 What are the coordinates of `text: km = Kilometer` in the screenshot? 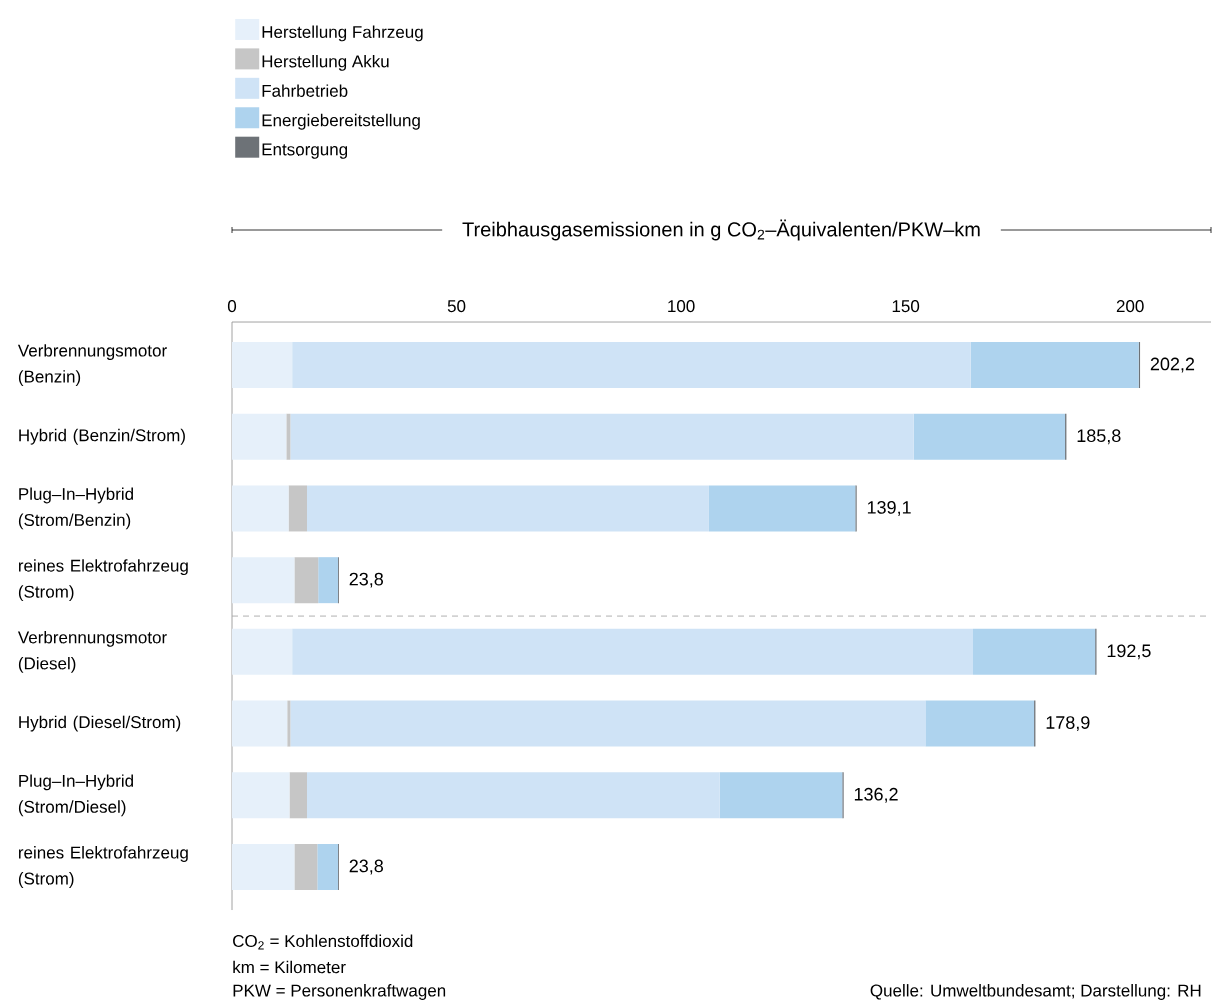 It's located at (289, 967).